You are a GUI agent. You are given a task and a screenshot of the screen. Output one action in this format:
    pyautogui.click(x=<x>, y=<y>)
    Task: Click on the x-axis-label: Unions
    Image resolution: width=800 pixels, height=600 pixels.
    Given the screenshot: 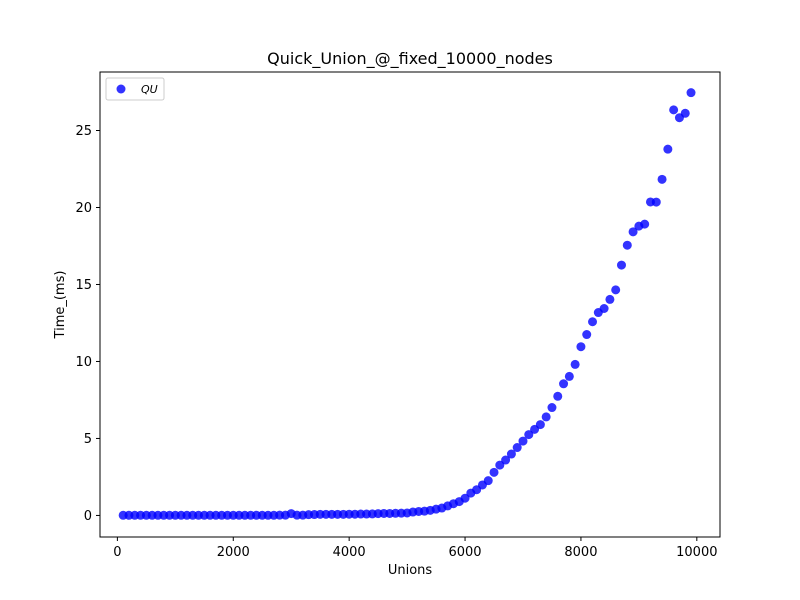 What is the action you would take?
    pyautogui.click(x=410, y=570)
    